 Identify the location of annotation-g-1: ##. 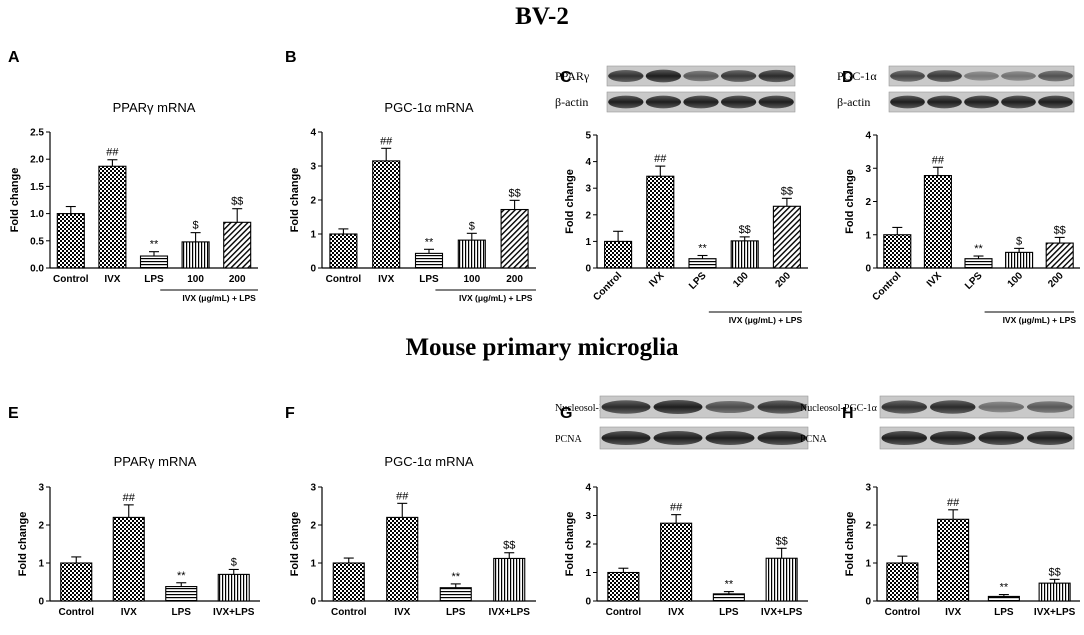
(676, 508).